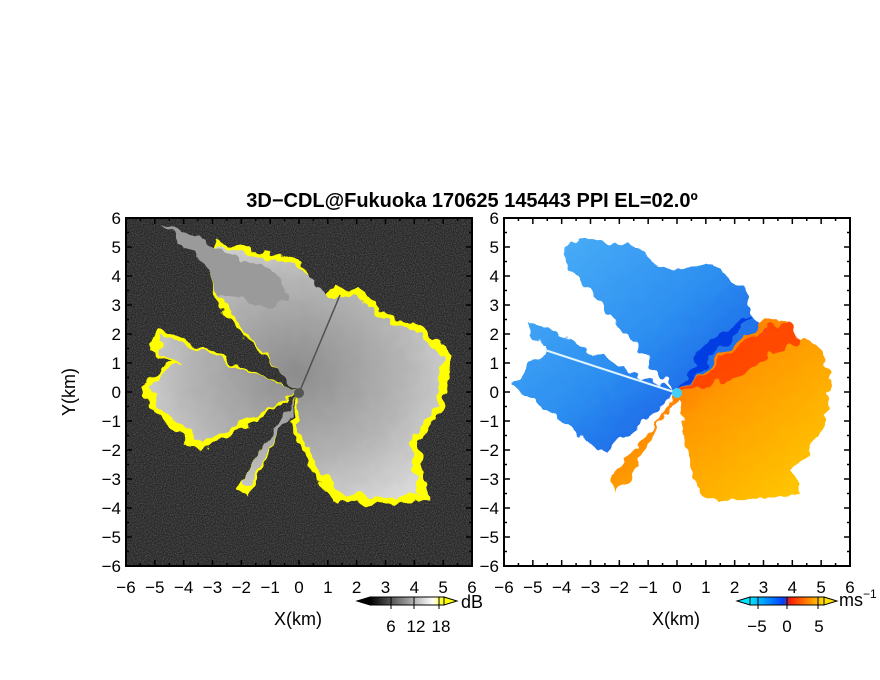 This screenshot has width=880, height=680. I want to click on right-y-tick-label: 4, so click(494, 276).